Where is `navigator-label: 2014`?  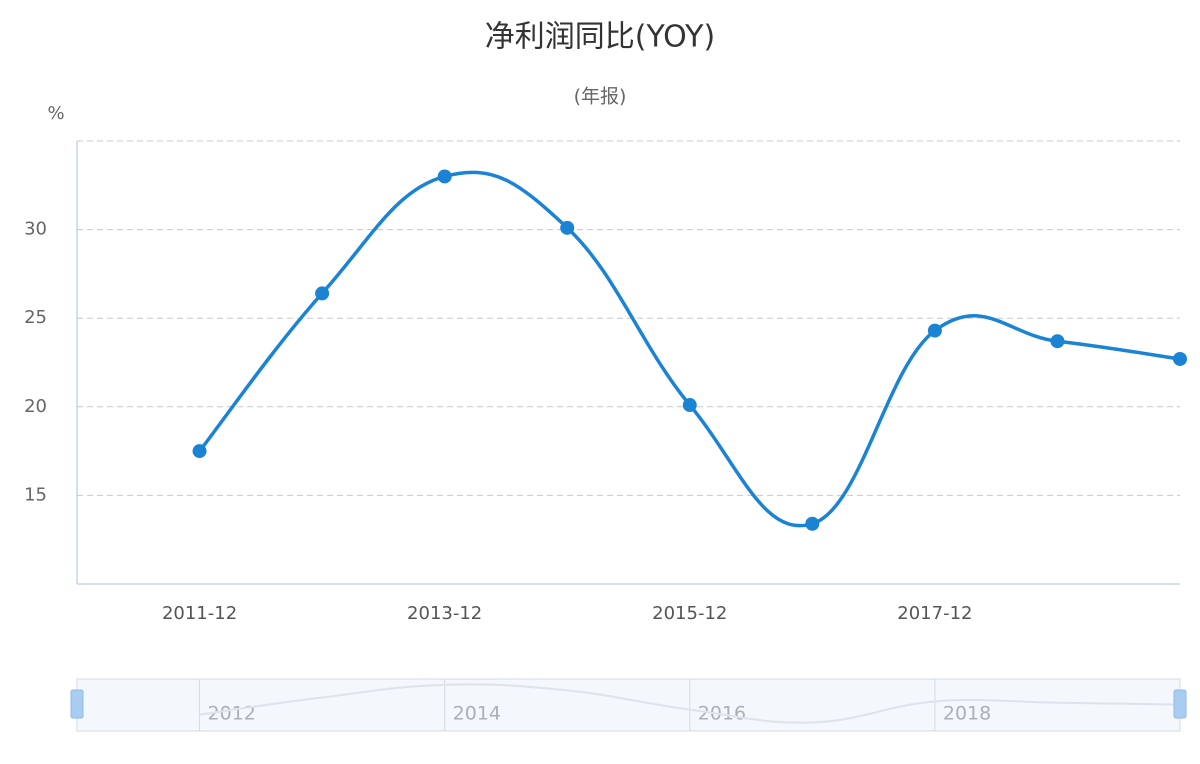 navigator-label: 2014 is located at coordinates (477, 714).